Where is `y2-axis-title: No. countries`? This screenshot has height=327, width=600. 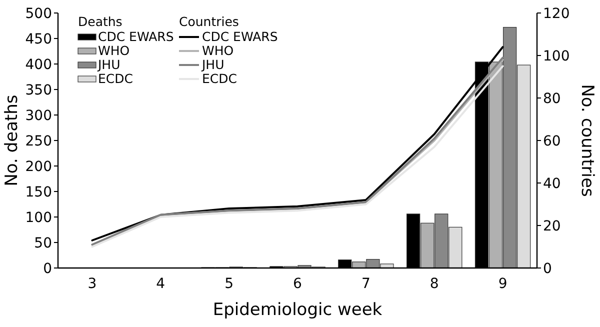 y2-axis-title: No. countries is located at coordinates (587, 140).